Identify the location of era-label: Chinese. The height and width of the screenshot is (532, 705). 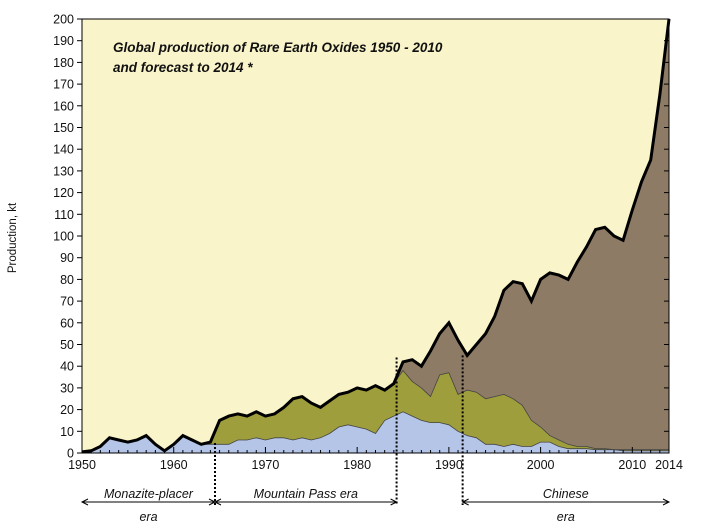
(566, 494).